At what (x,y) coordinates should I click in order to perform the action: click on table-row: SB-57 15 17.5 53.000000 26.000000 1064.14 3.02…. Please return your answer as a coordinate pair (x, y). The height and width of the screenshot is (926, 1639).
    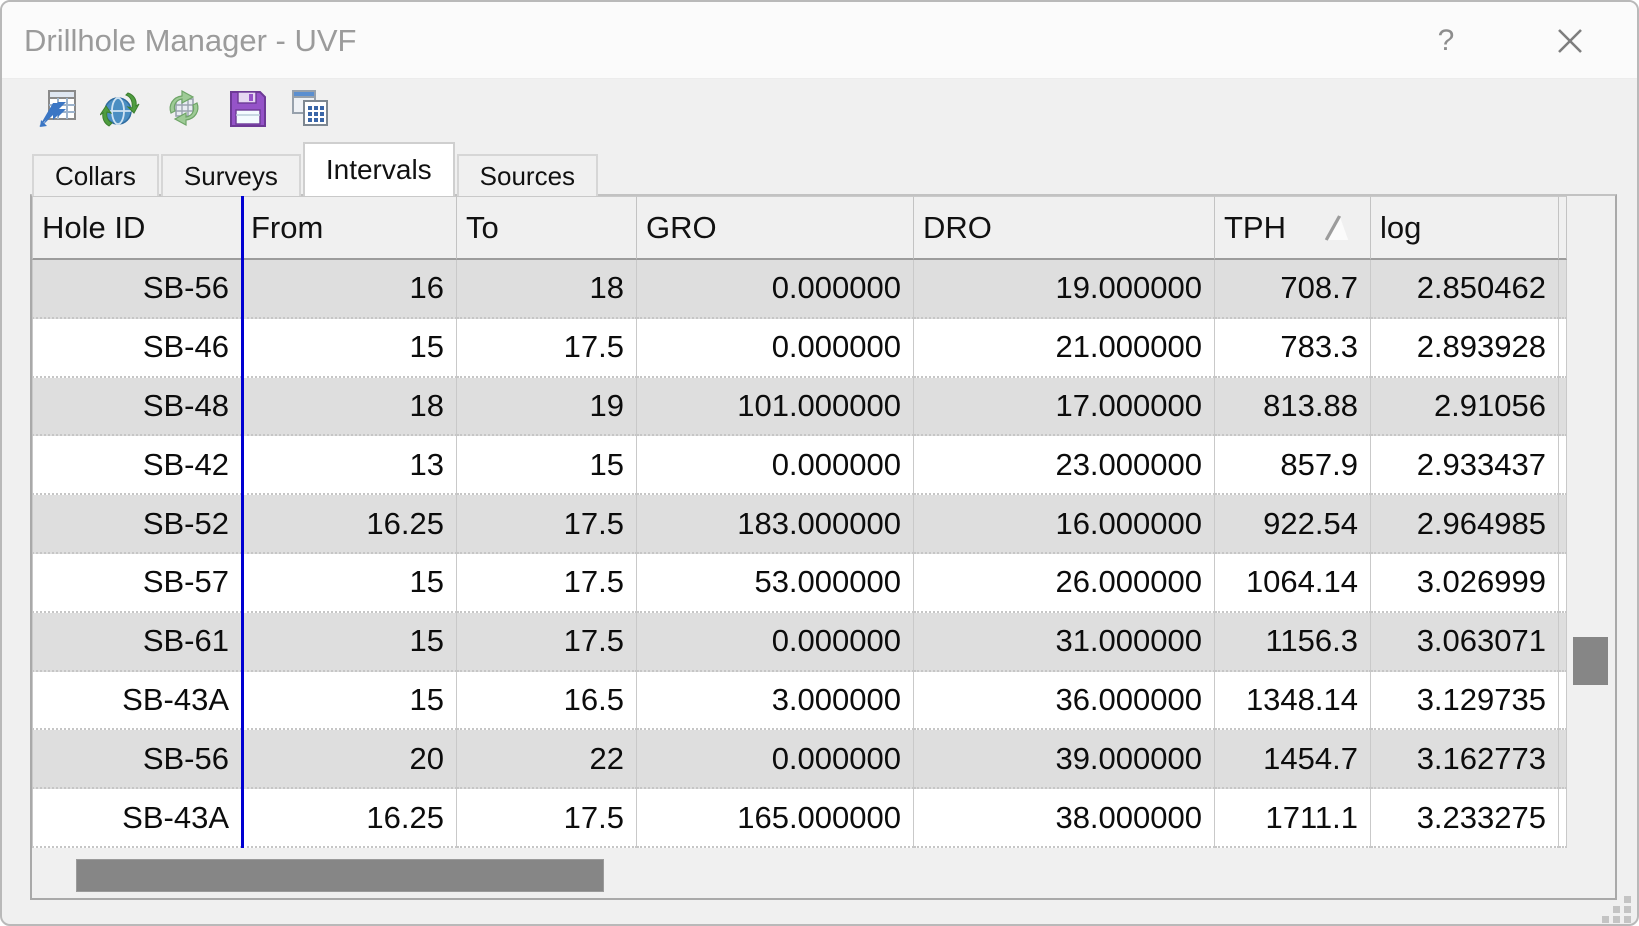
    Looking at the image, I should click on (799, 583).